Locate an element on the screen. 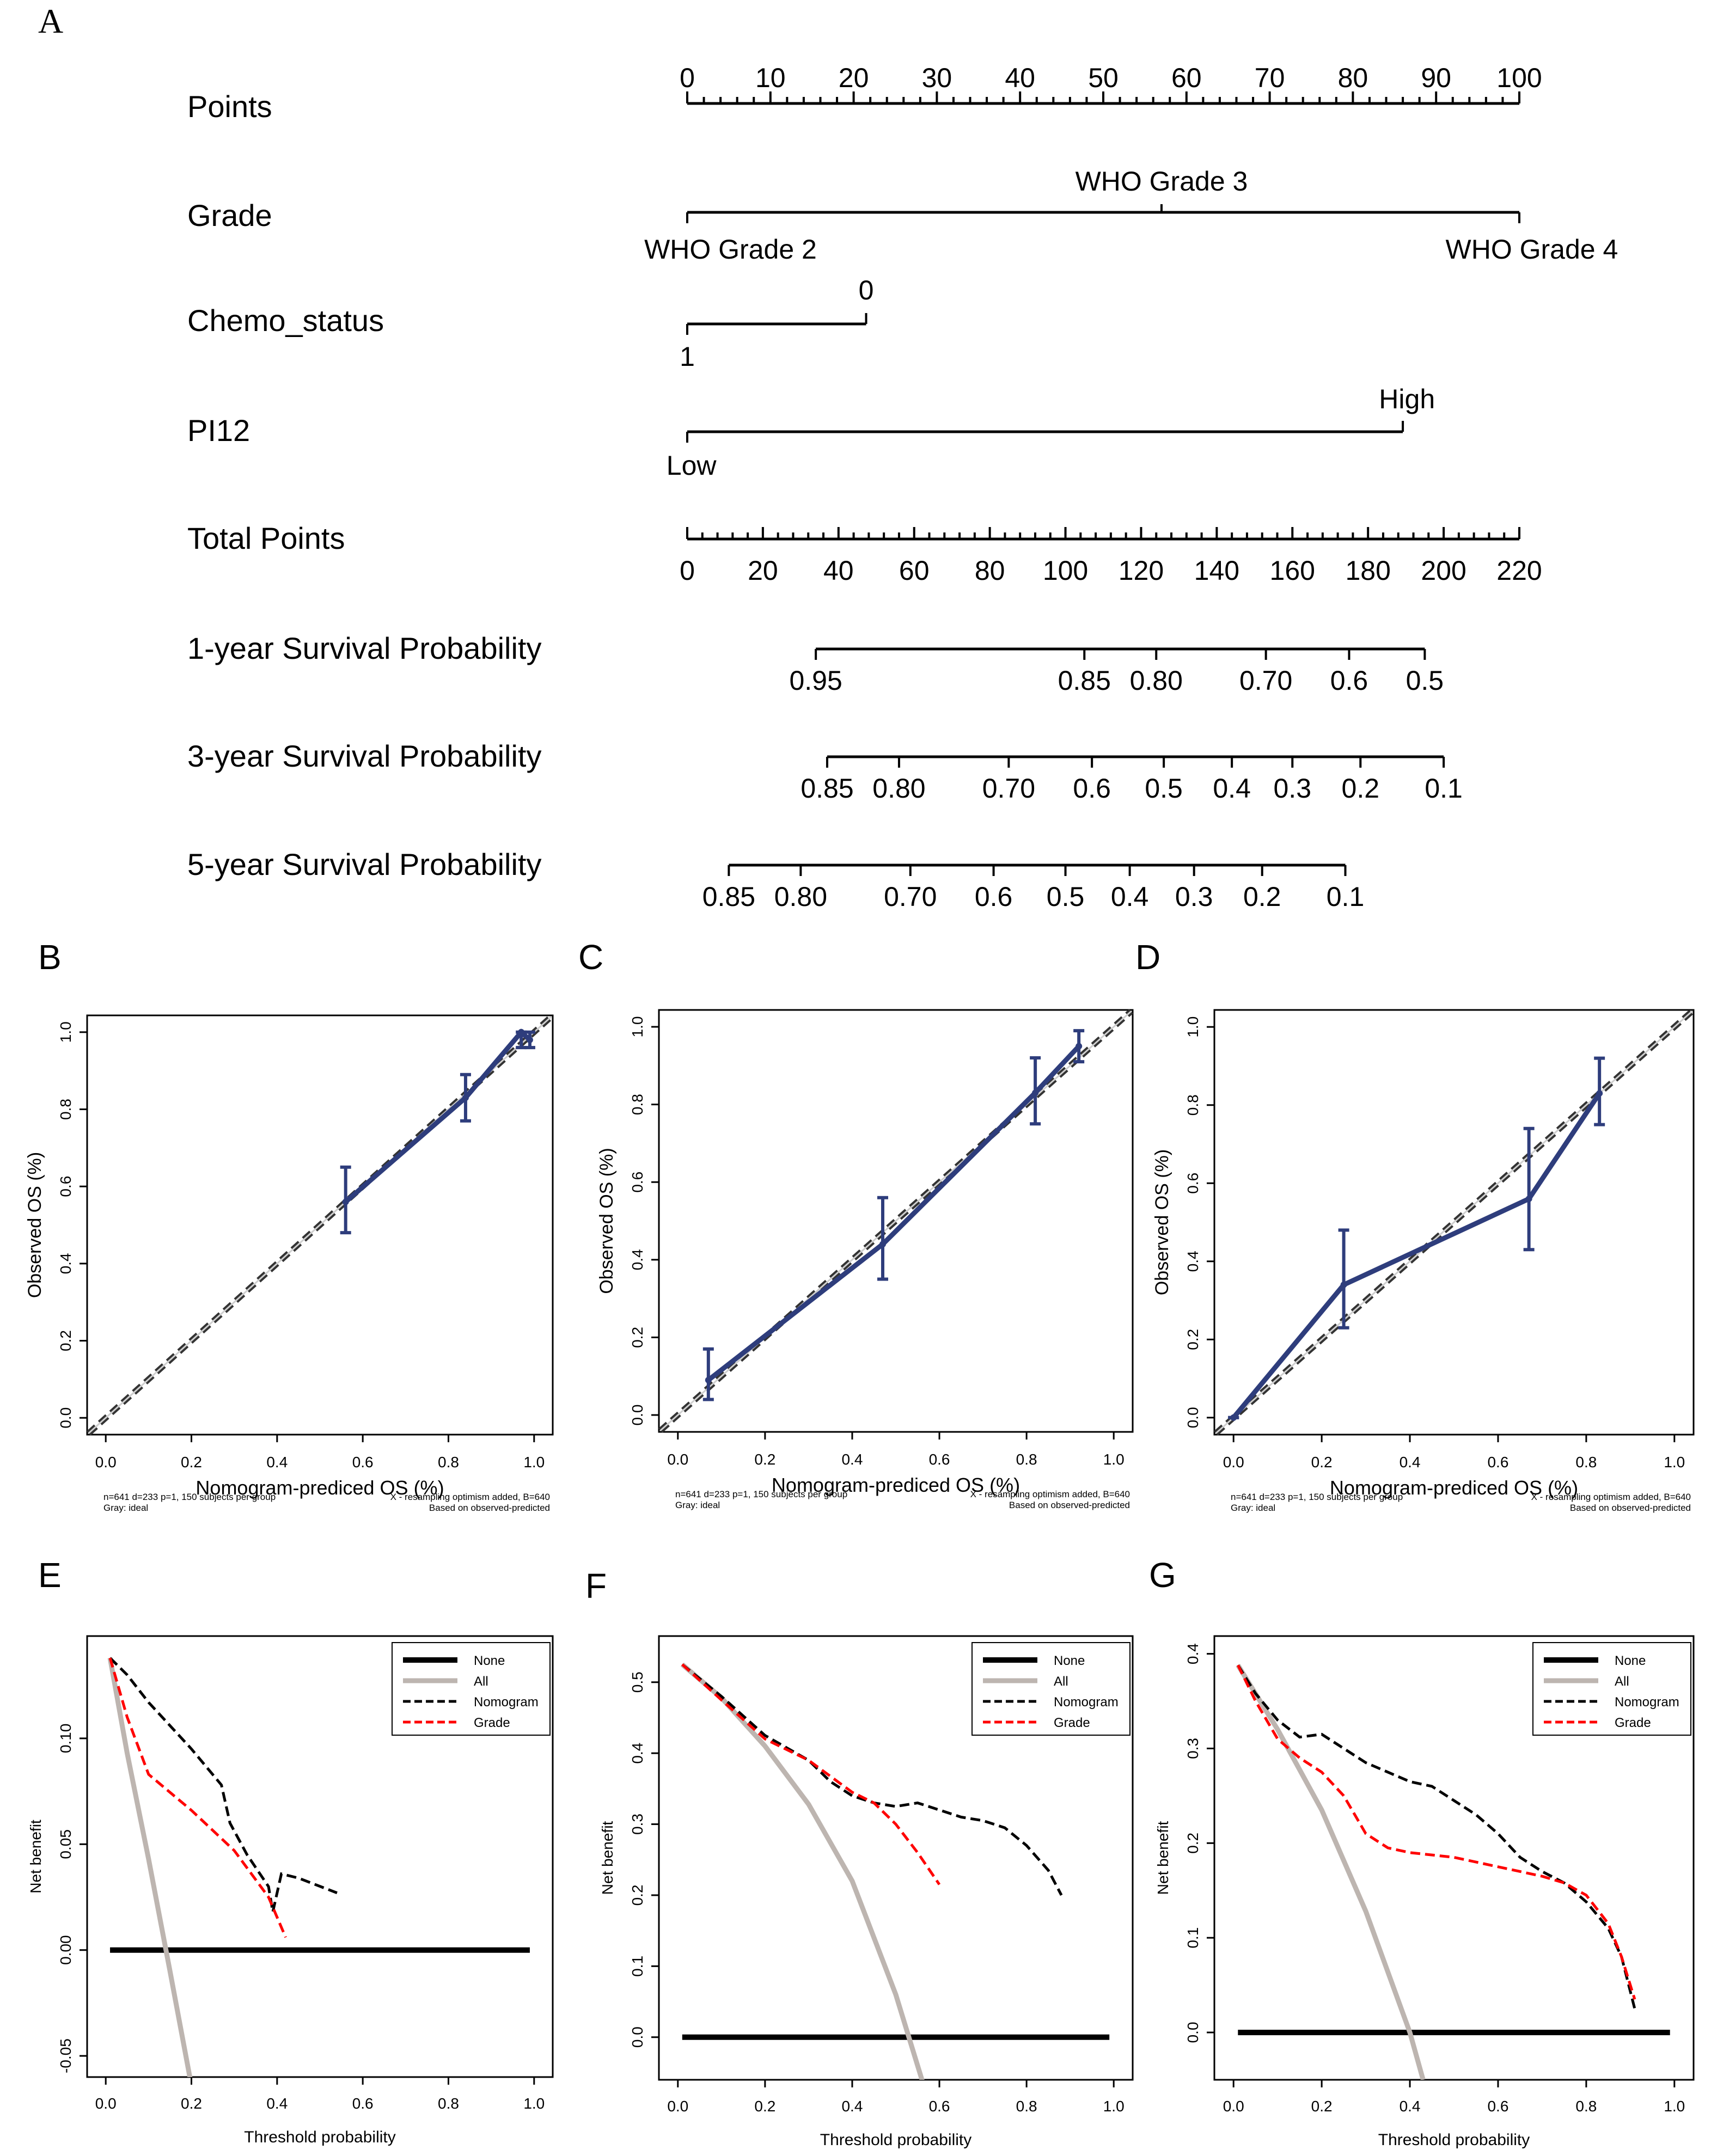  calibration-plot-frame-C is located at coordinates (896, 1221).